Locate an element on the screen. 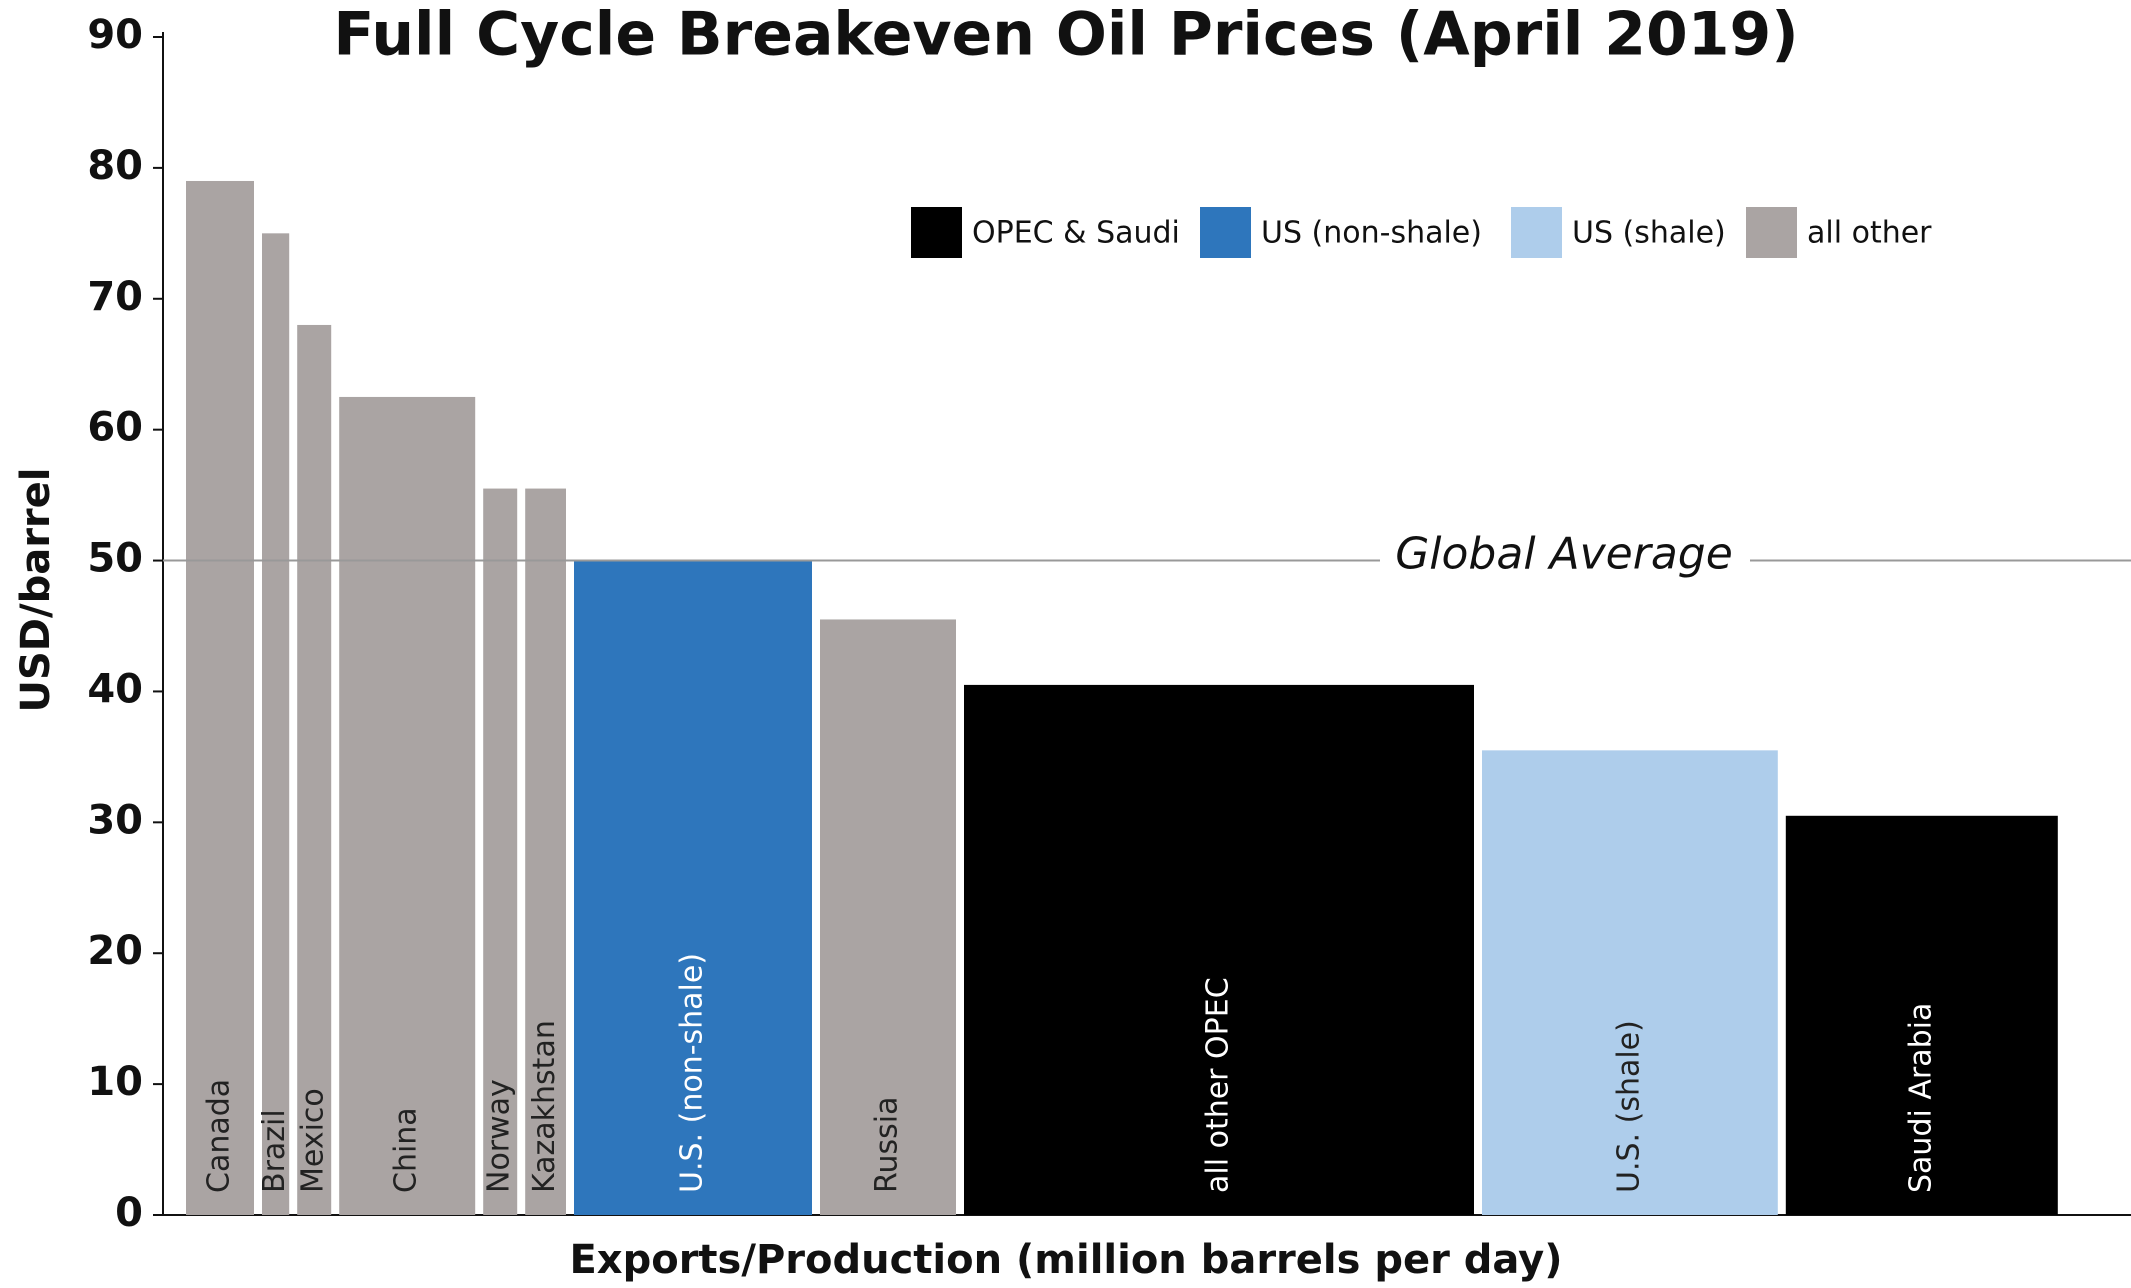 Image resolution: width=2131 pixels, height=1288 pixels. y-tick-label: 80 is located at coordinates (115, 166).